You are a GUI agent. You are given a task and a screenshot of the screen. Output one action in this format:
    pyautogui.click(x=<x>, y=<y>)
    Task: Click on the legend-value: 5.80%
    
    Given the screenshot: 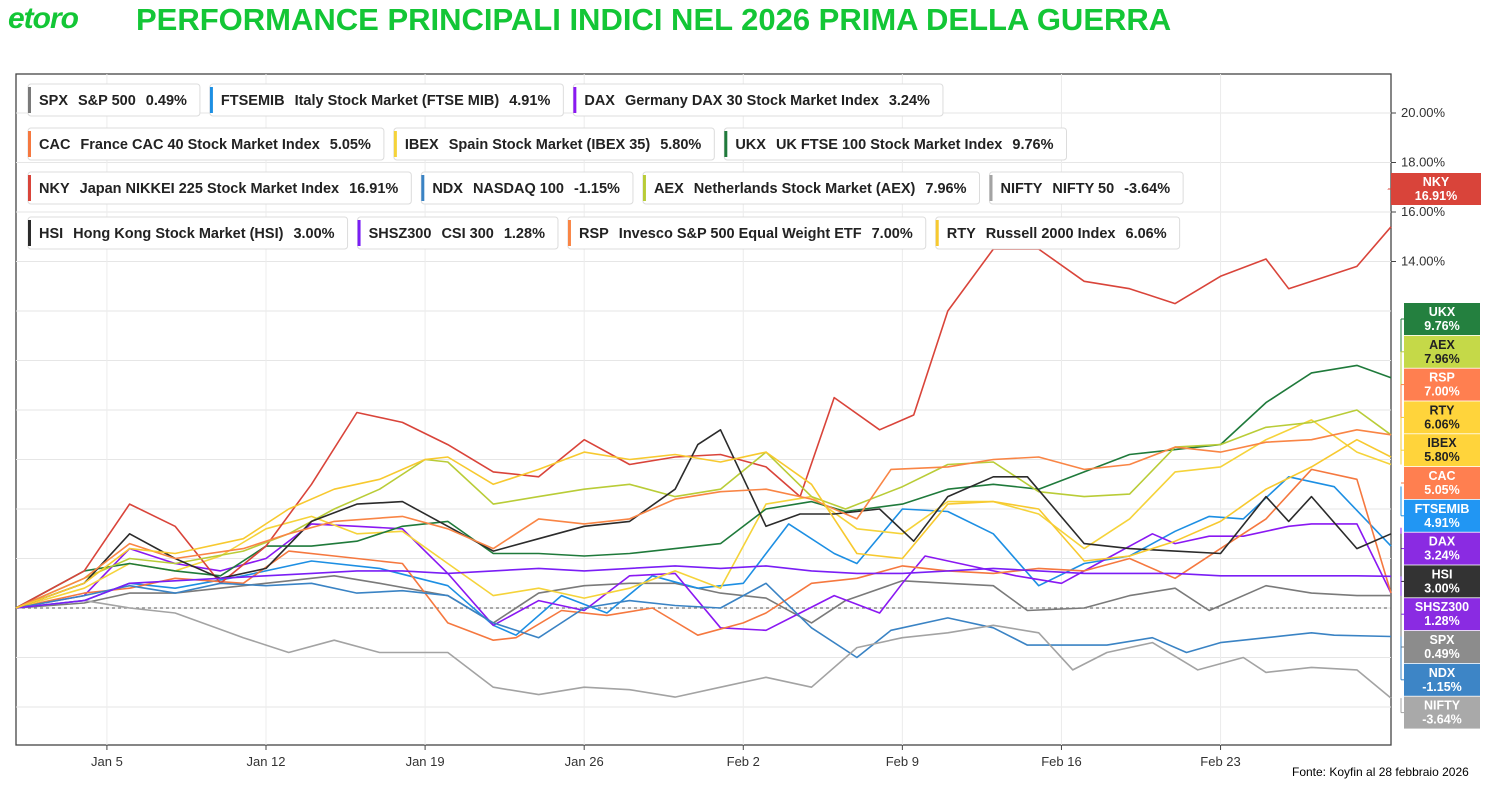 What is the action you would take?
    pyautogui.click(x=680, y=145)
    